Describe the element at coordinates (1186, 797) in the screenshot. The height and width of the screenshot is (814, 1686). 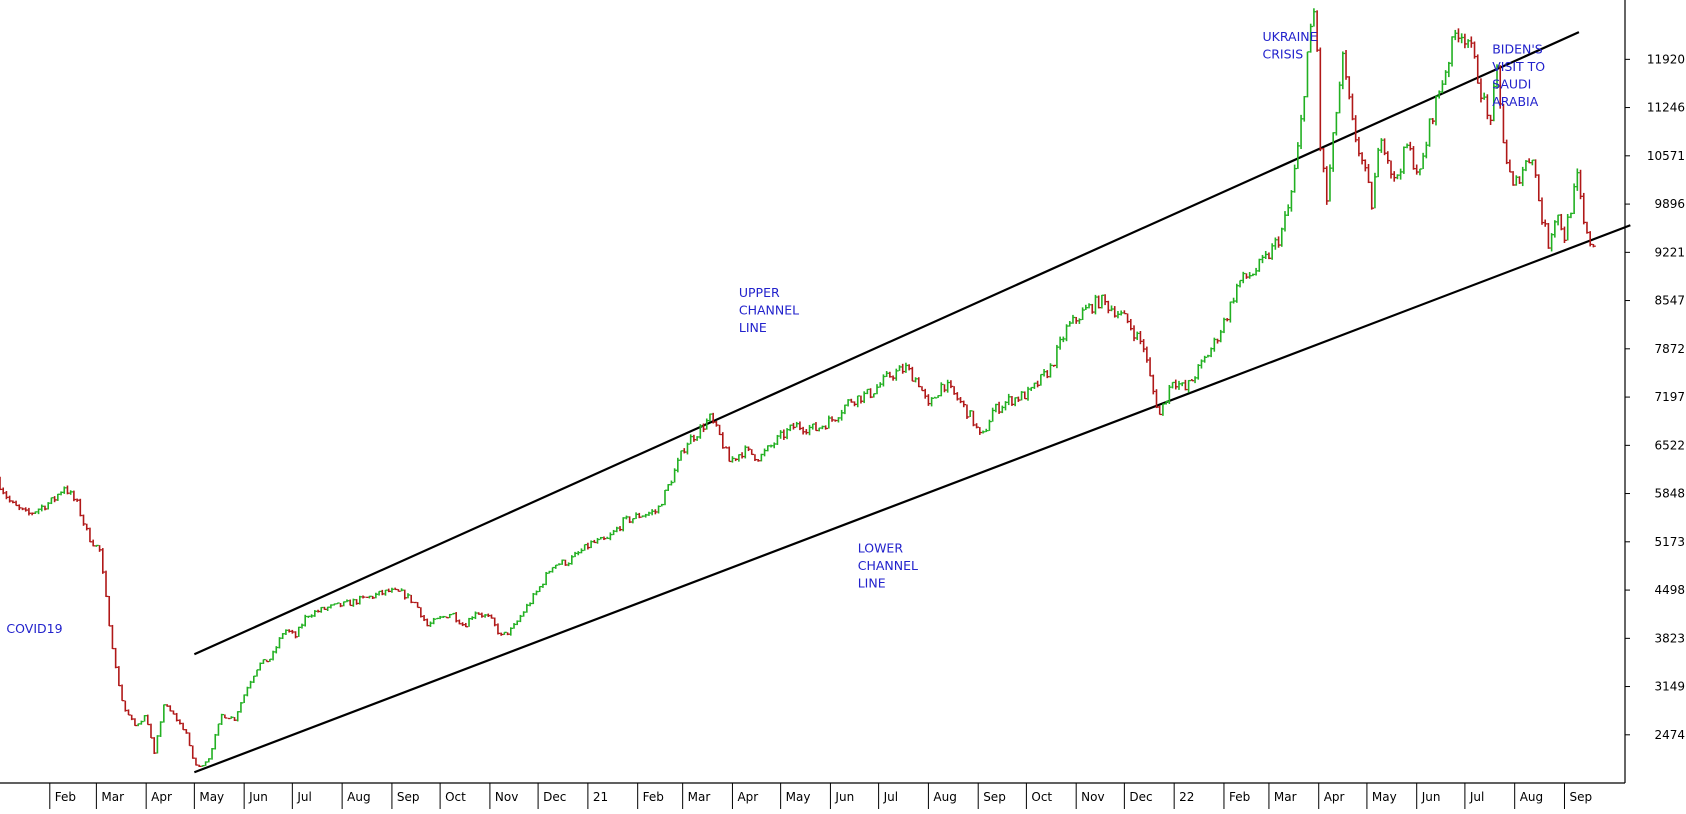
I see `x-tick-label: 22` at that location.